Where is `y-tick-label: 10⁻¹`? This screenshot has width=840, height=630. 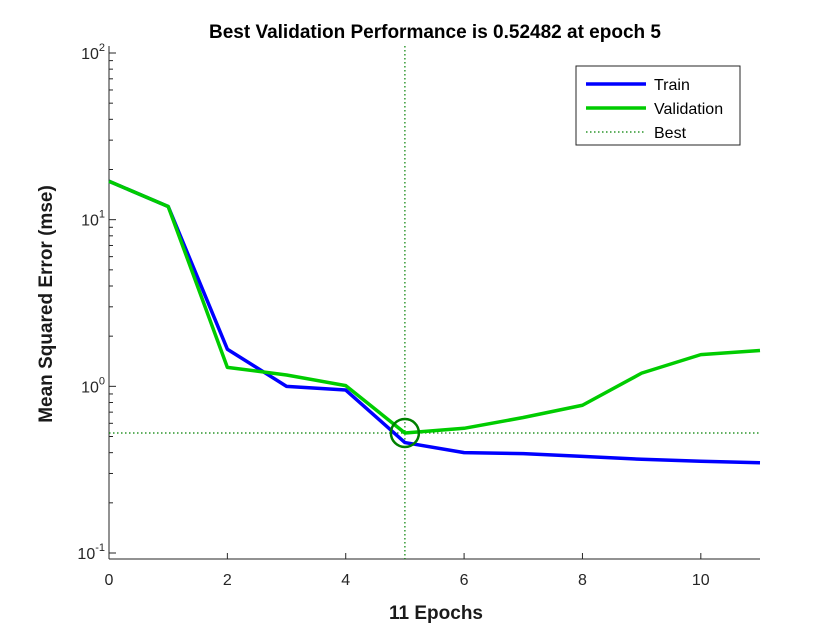
y-tick-label: 10⁻¹ is located at coordinates (91, 552).